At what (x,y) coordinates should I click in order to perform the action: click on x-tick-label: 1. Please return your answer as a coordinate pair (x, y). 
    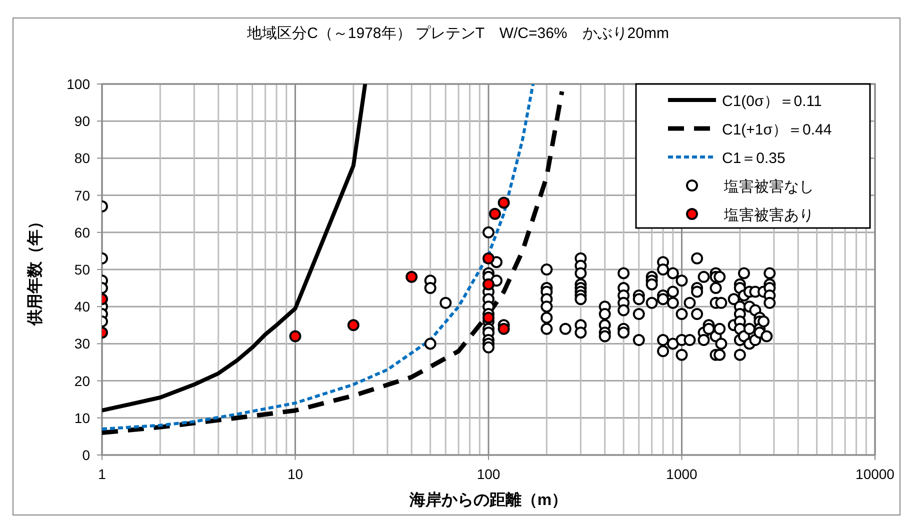
    Looking at the image, I should click on (102, 474).